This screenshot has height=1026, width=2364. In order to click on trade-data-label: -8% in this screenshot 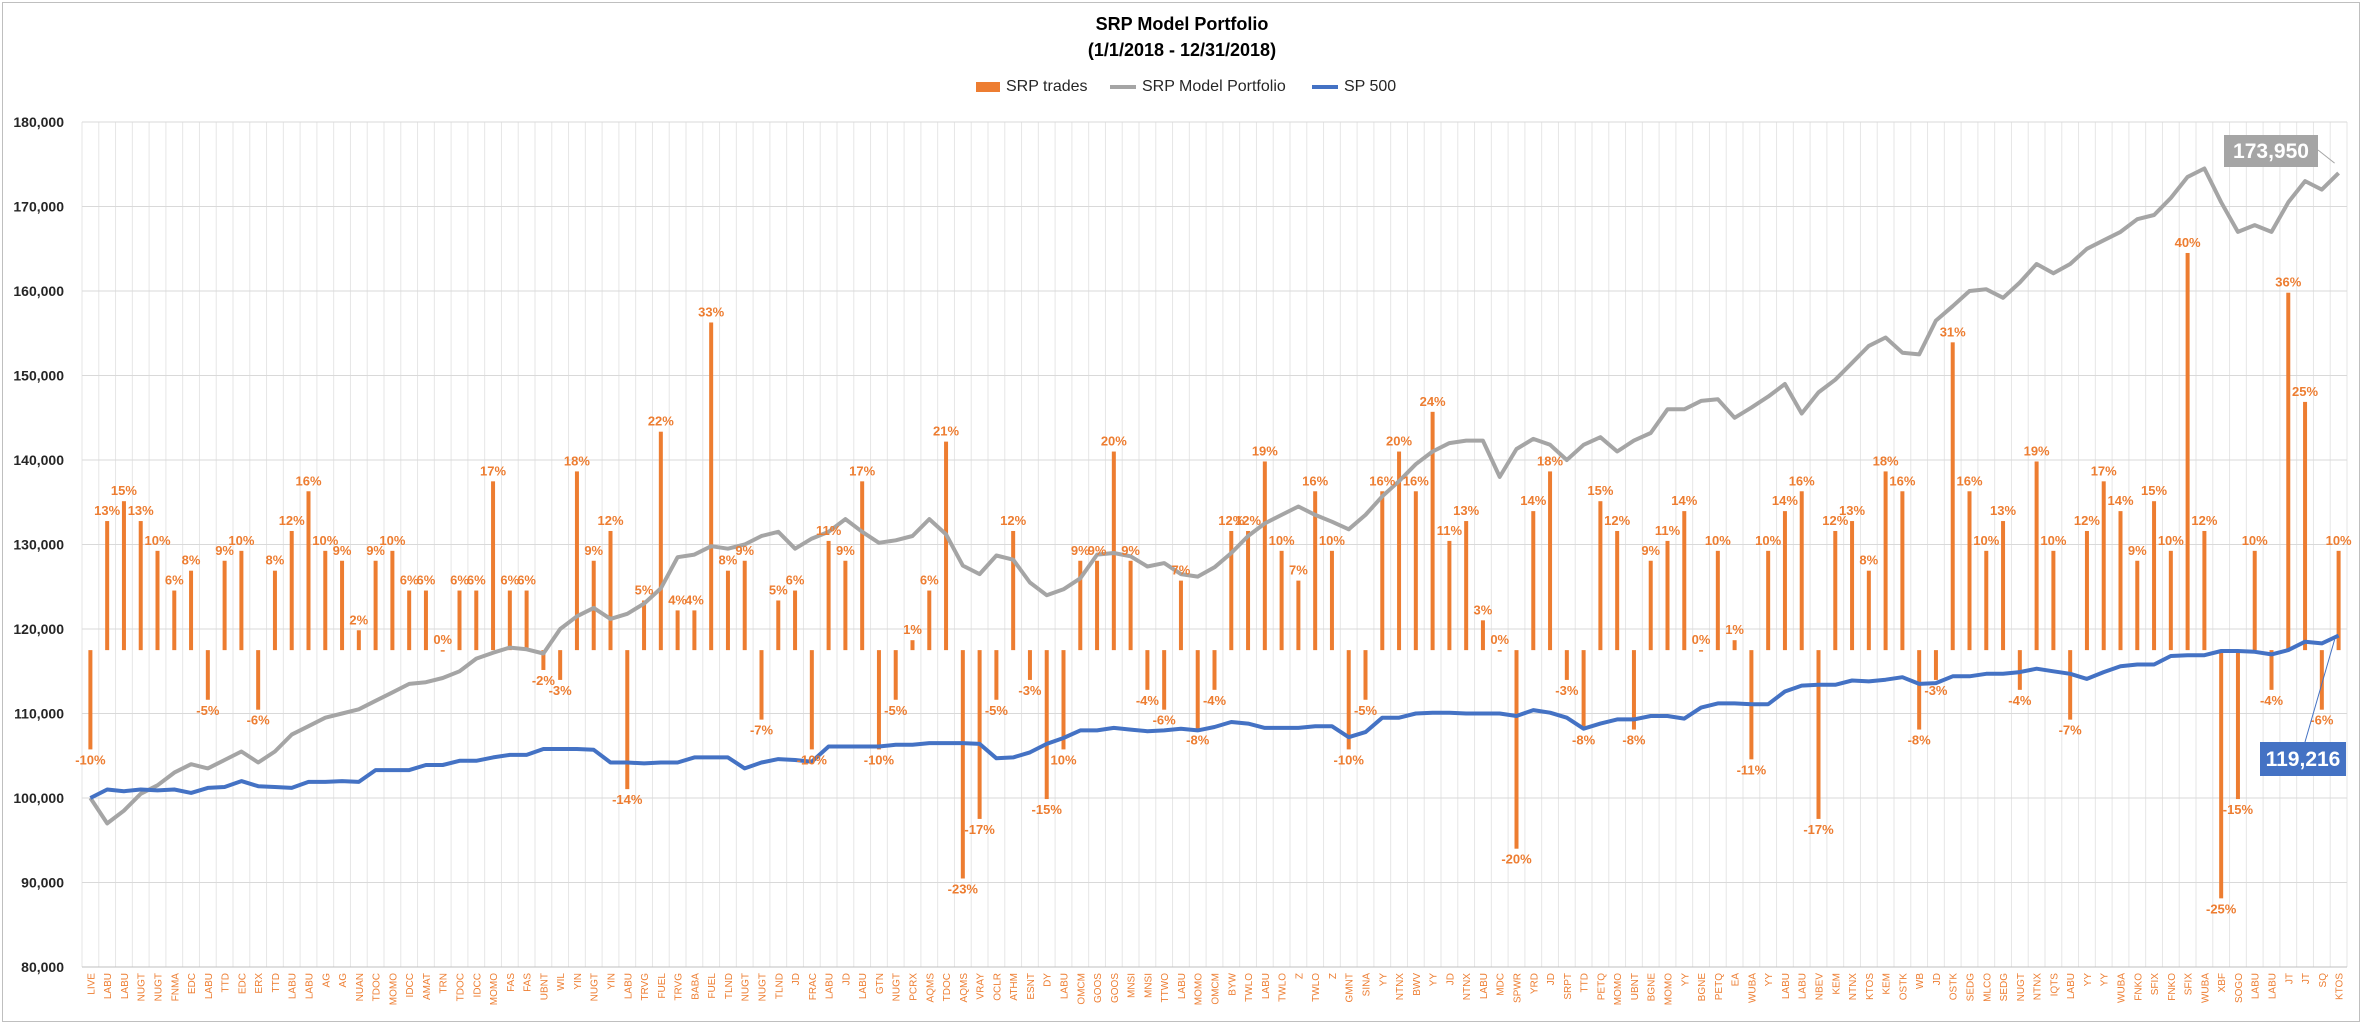, I will do `click(1634, 740)`.